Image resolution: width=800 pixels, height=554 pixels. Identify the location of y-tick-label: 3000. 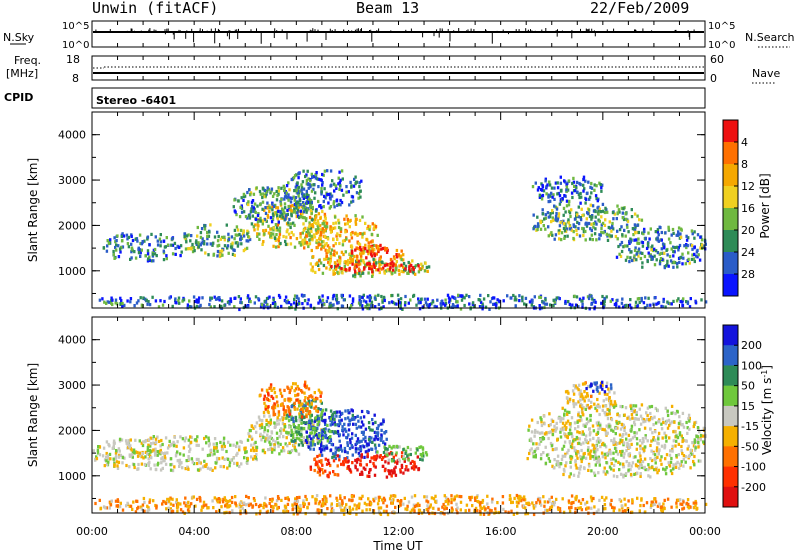
(72, 180).